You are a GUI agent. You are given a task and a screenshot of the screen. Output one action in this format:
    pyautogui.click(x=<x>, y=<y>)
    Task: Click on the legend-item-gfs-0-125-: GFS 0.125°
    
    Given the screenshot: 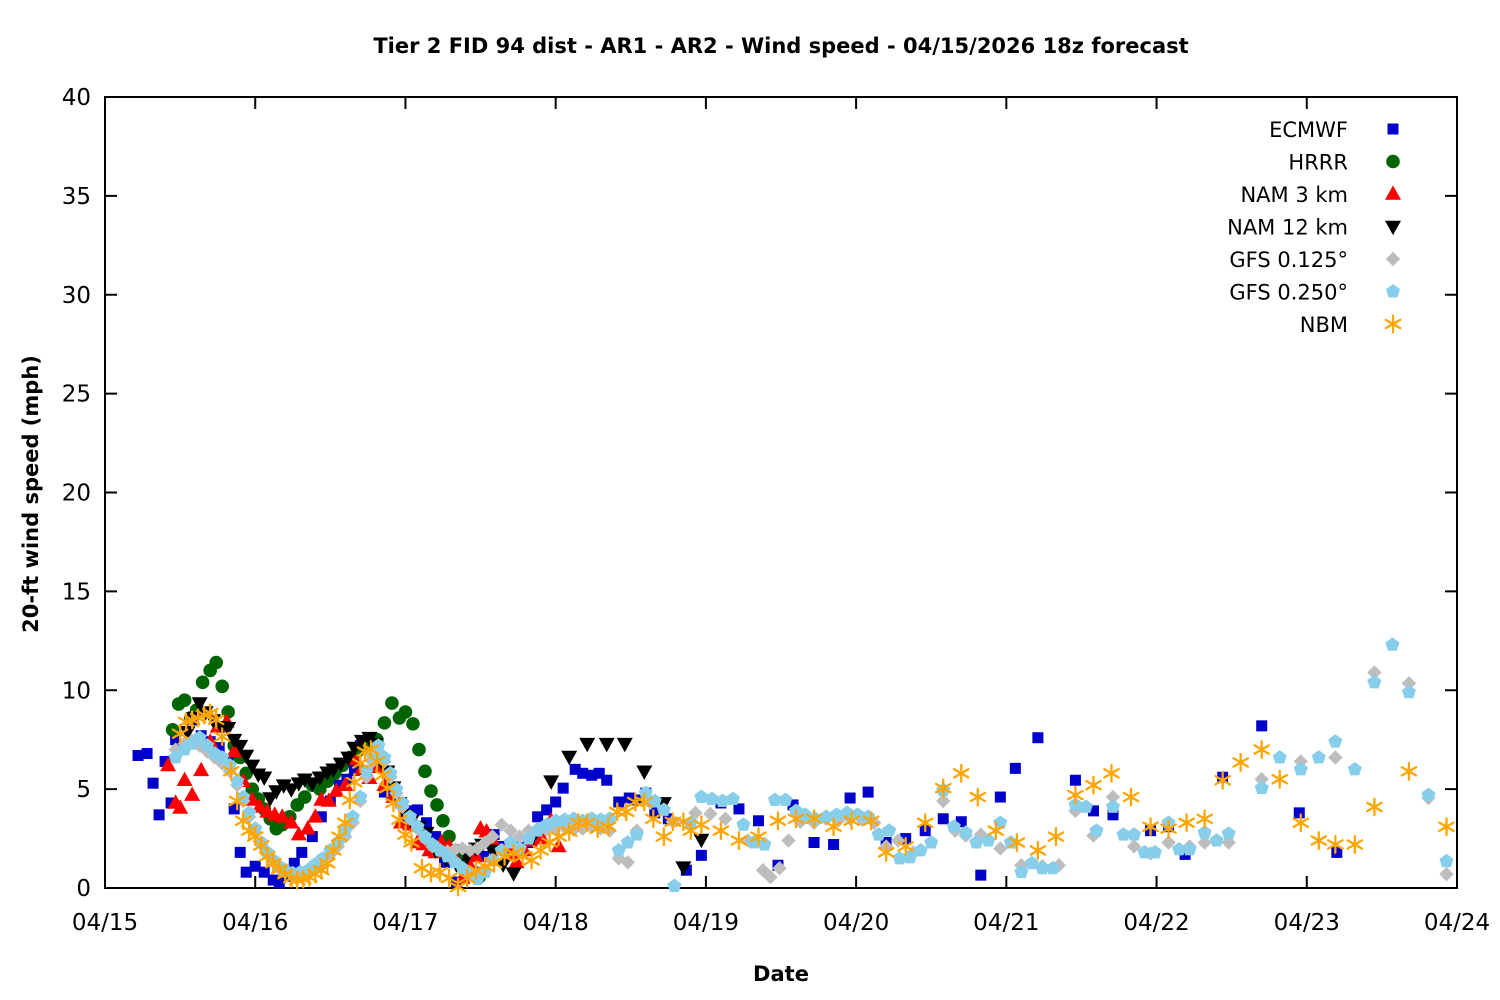 What is the action you would take?
    pyautogui.click(x=1315, y=260)
    